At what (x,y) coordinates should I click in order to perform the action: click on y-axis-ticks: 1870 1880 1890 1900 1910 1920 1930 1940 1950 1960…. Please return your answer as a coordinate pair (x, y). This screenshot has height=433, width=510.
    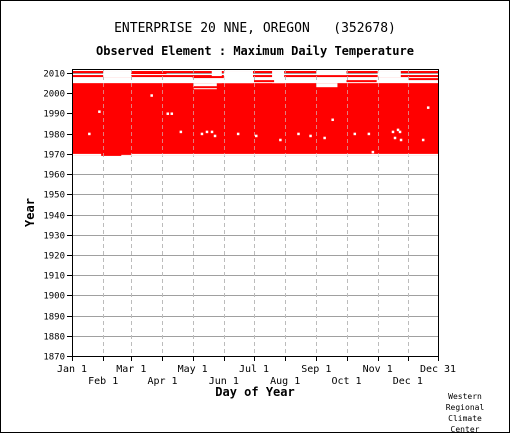
    Looking at the image, I should click on (57, 216).